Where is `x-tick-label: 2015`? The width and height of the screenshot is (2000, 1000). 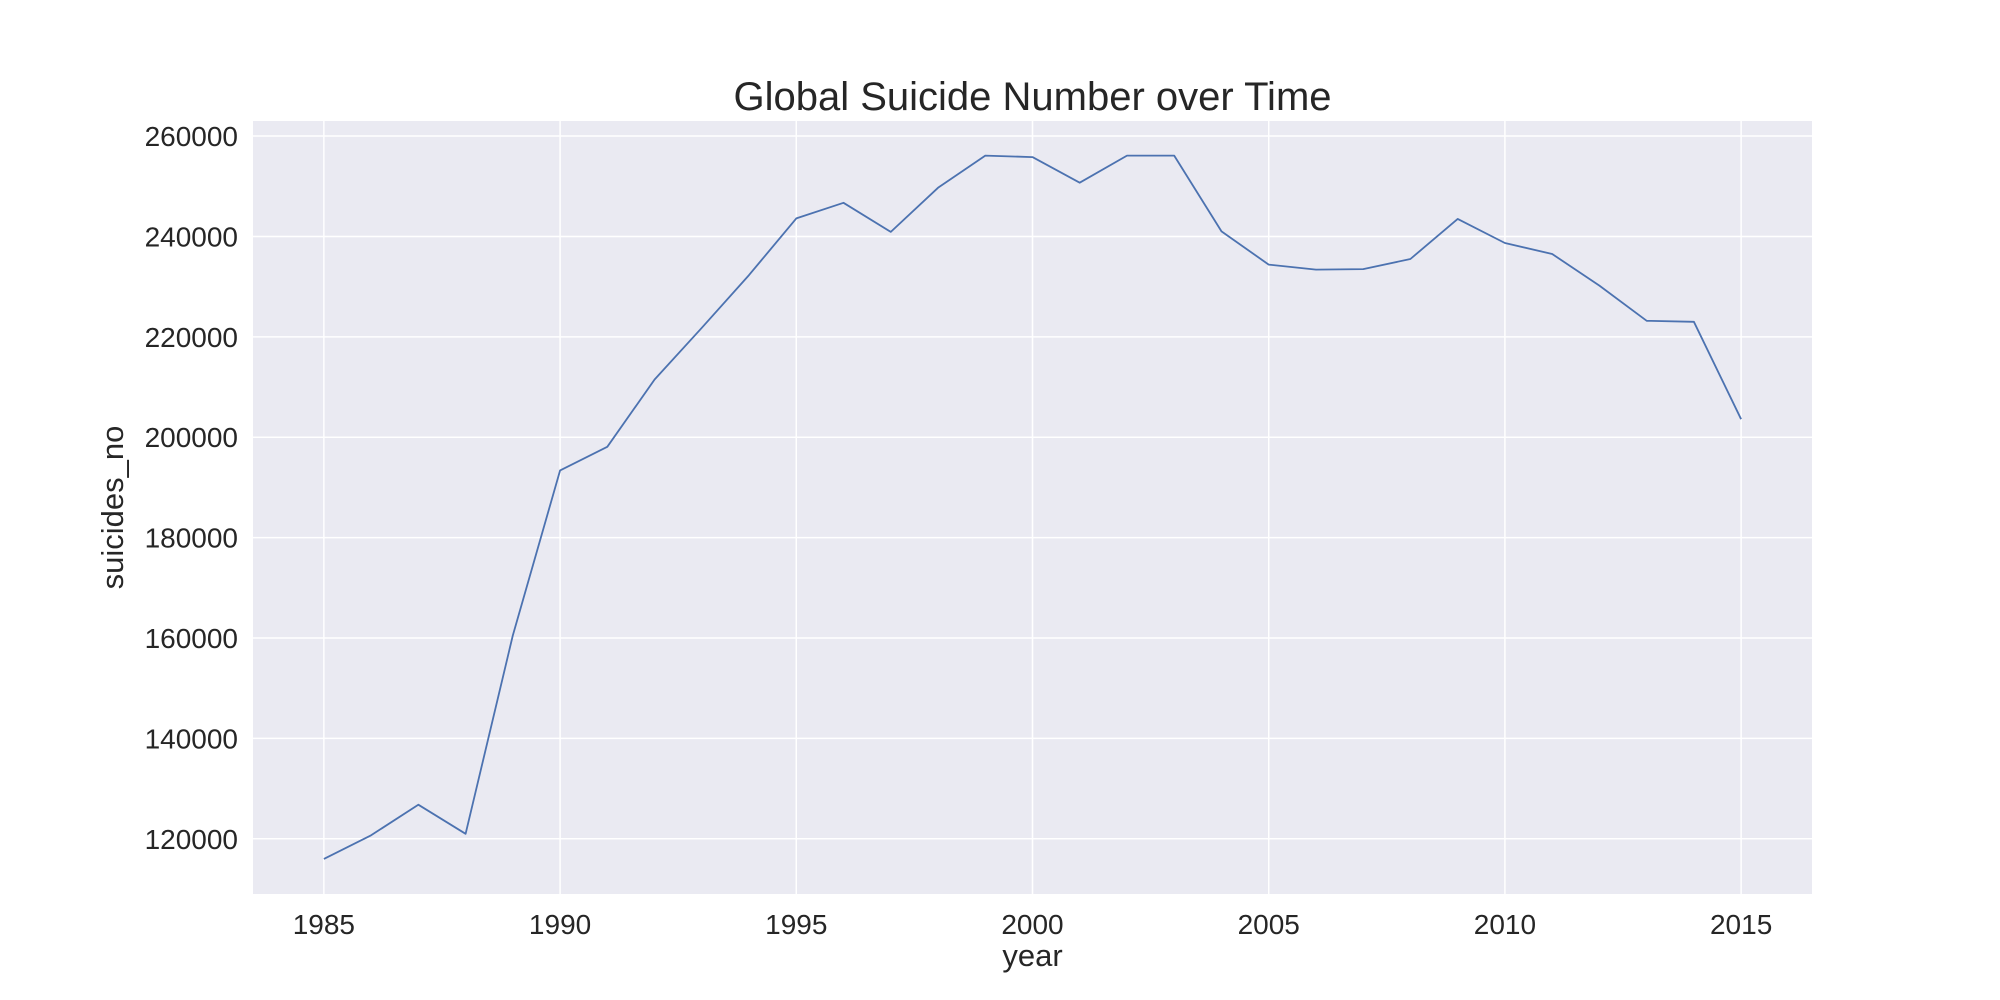 x-tick-label: 2015 is located at coordinates (1741, 924).